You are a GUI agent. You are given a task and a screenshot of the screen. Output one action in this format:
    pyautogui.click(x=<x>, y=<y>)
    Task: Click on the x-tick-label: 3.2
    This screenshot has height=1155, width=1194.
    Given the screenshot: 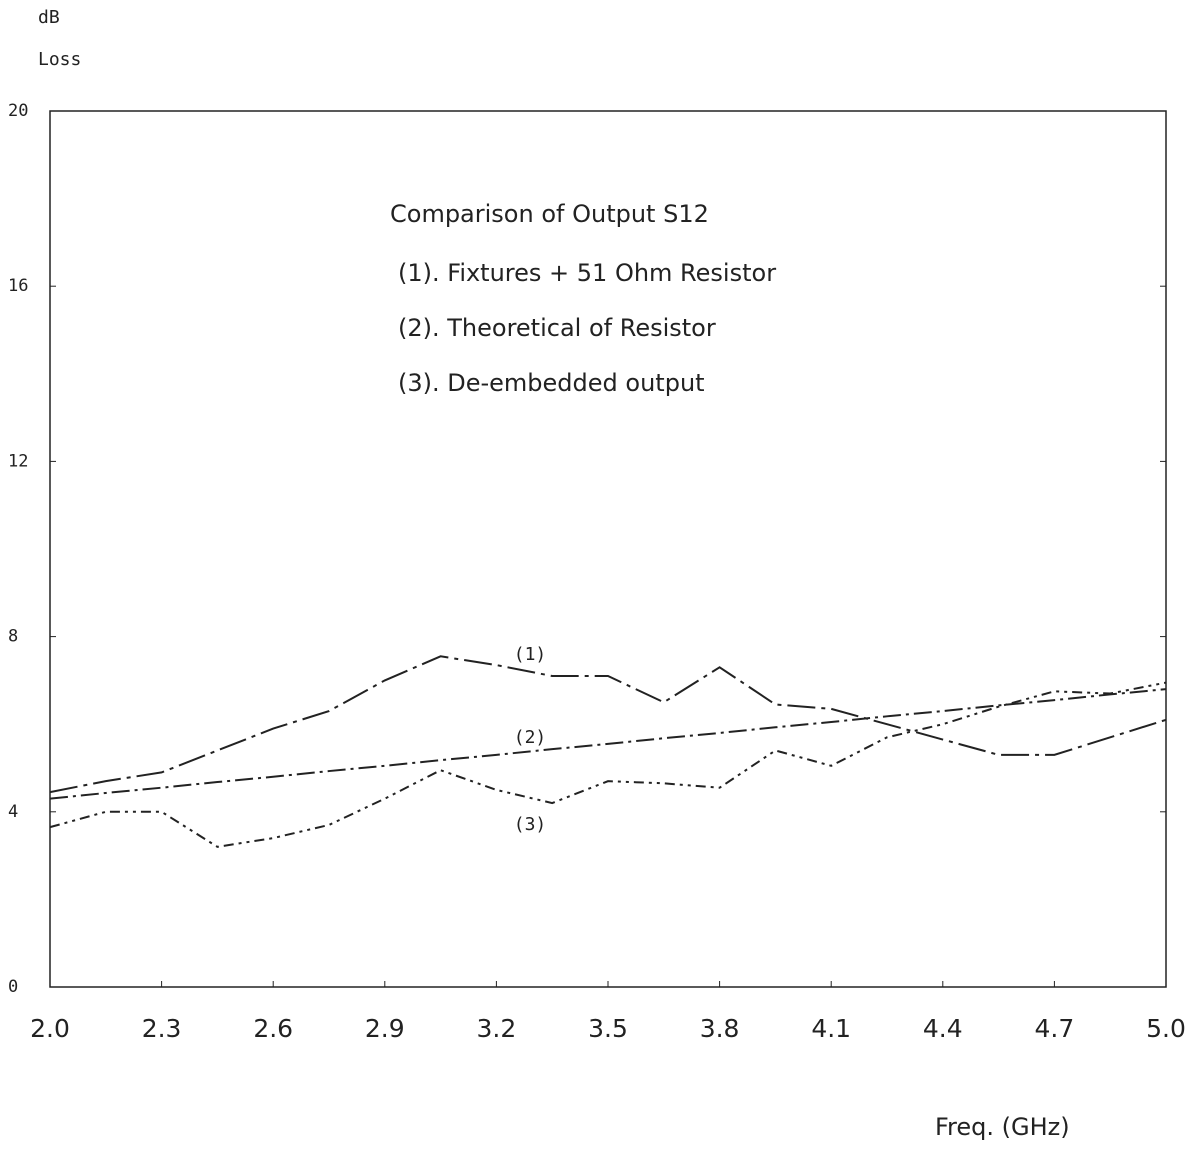 What is the action you would take?
    pyautogui.click(x=497, y=1028)
    